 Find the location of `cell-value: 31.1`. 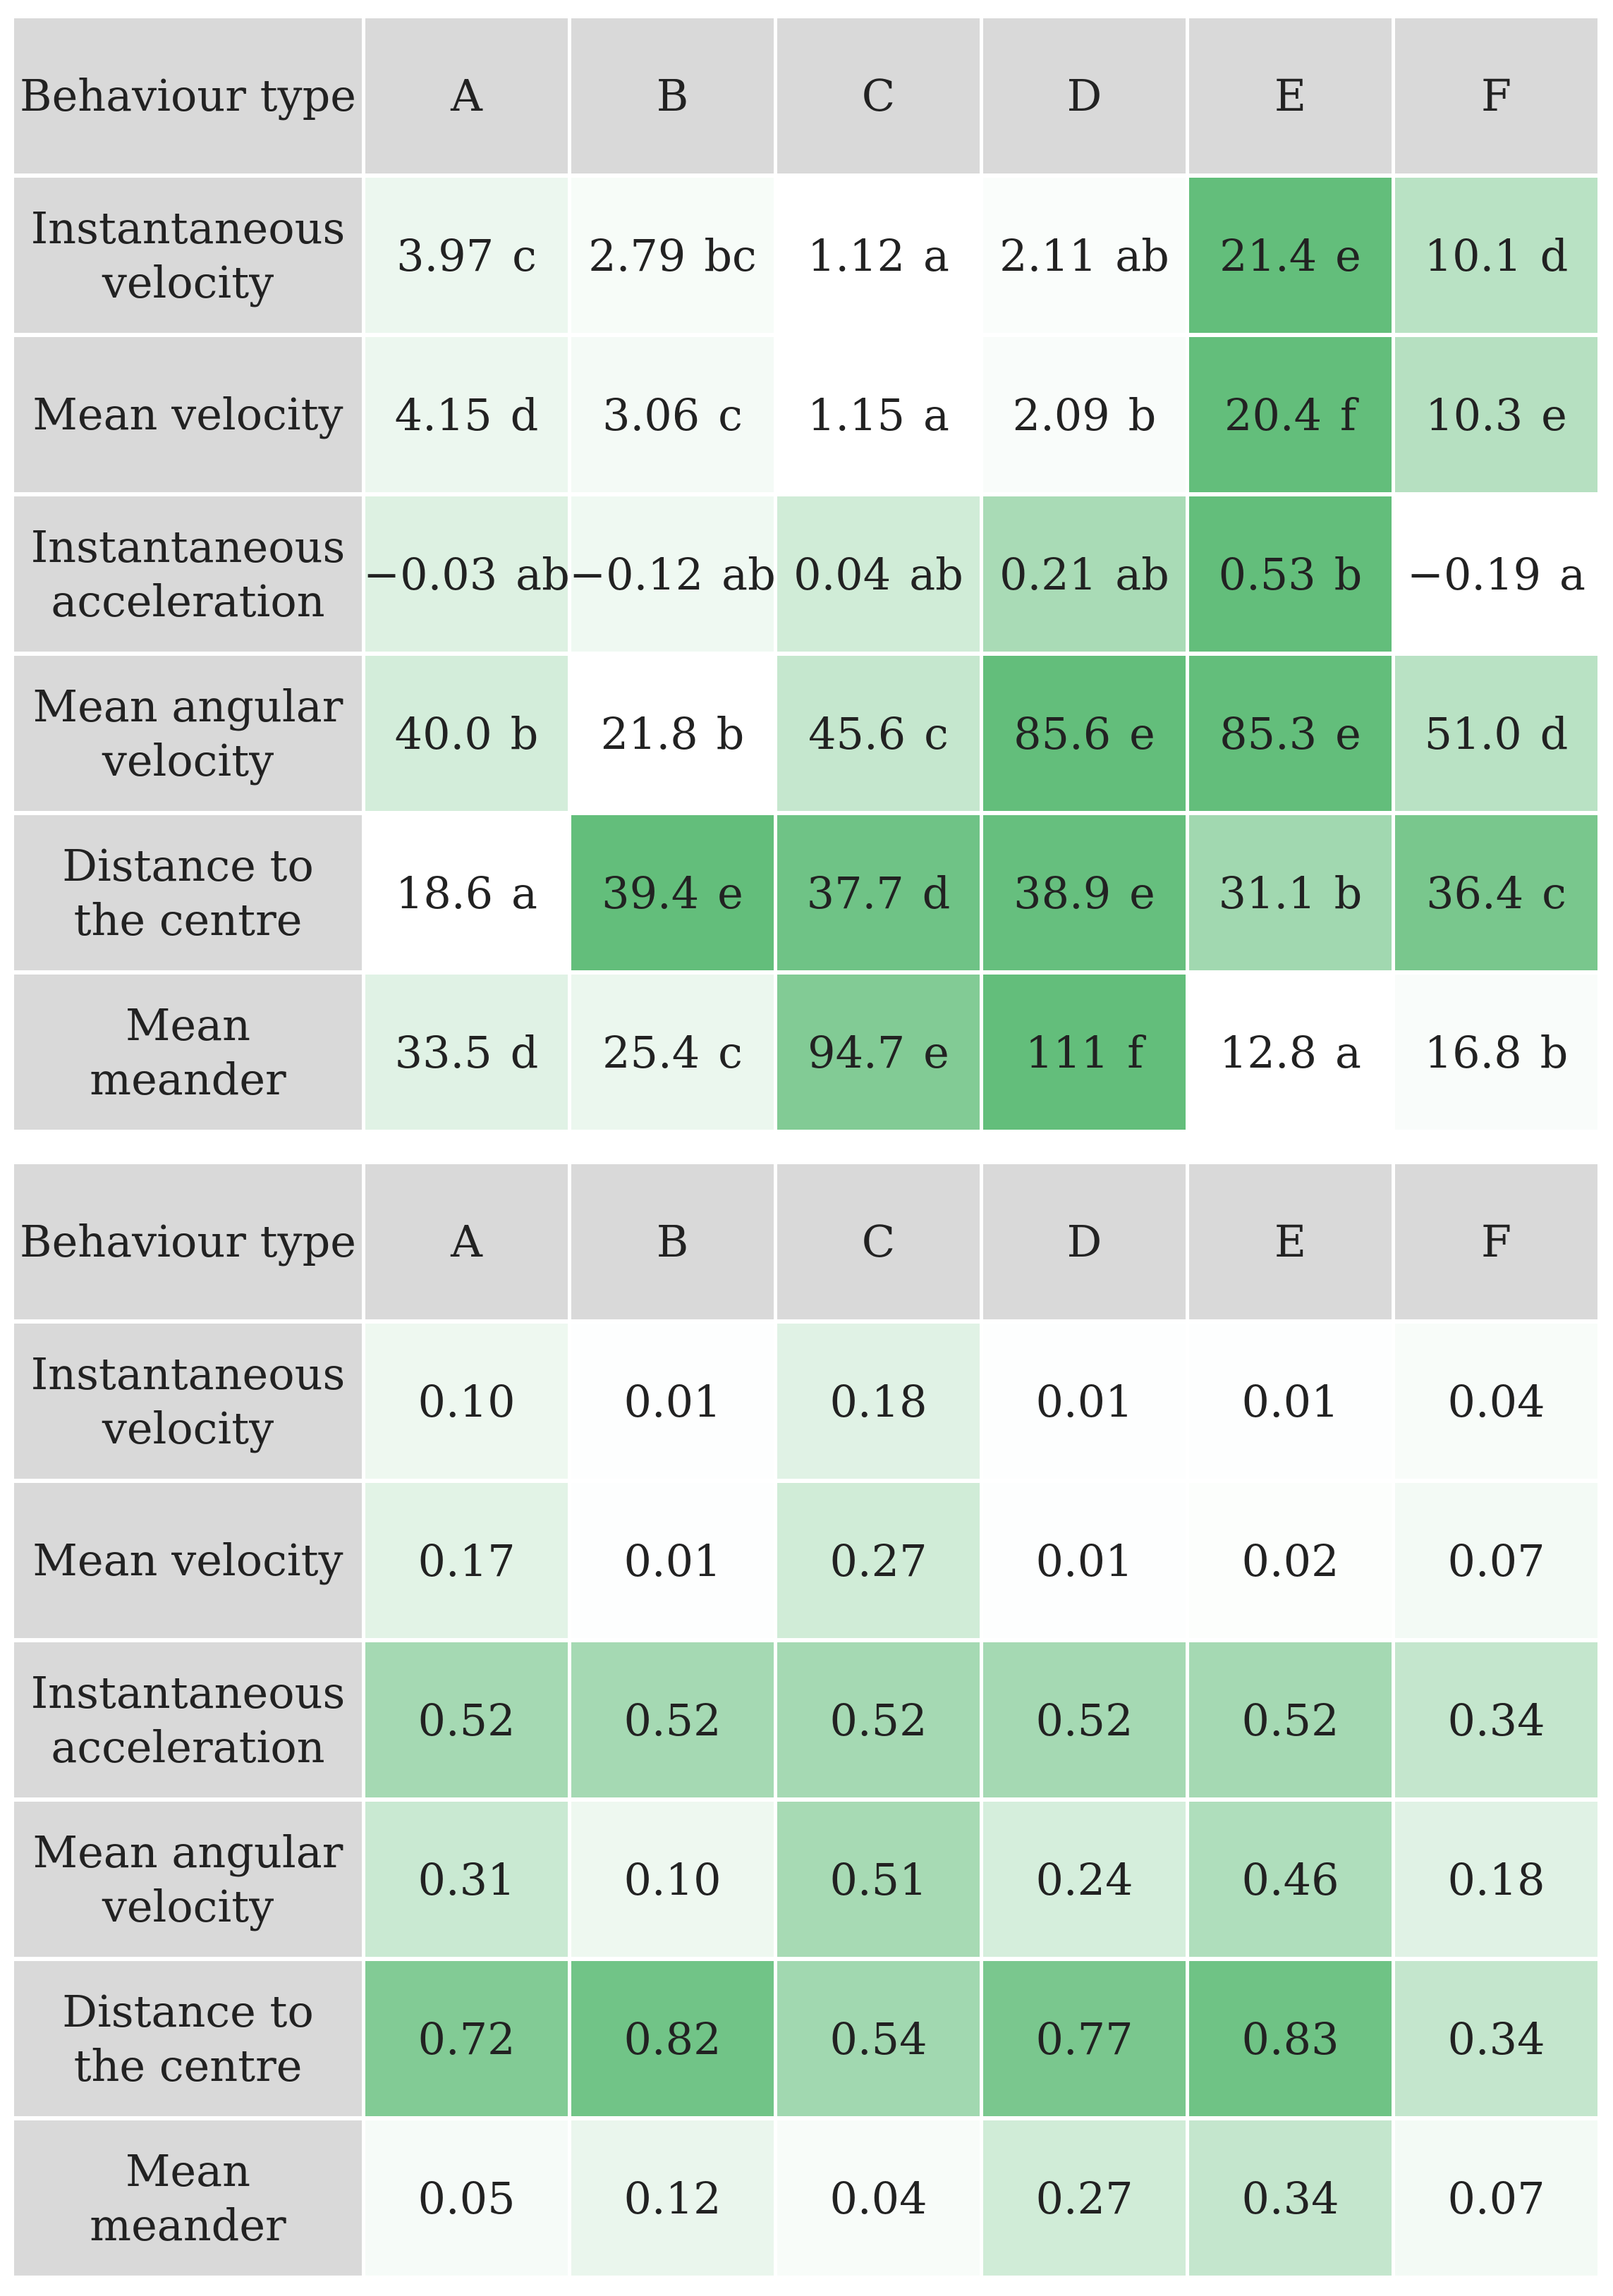

cell-value: 31.1 is located at coordinates (1267, 893).